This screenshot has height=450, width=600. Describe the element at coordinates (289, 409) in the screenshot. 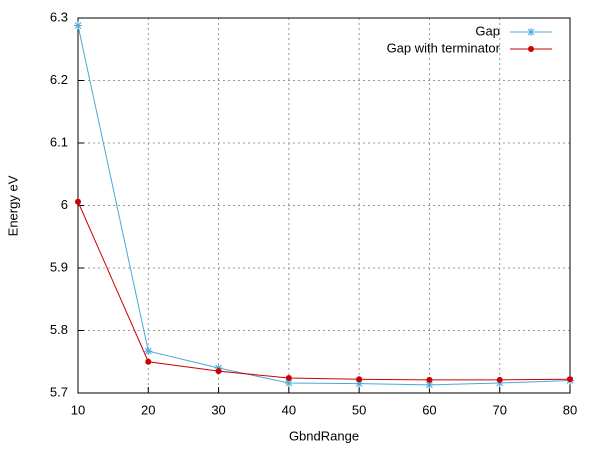

I see `x-tick-label: 40` at that location.